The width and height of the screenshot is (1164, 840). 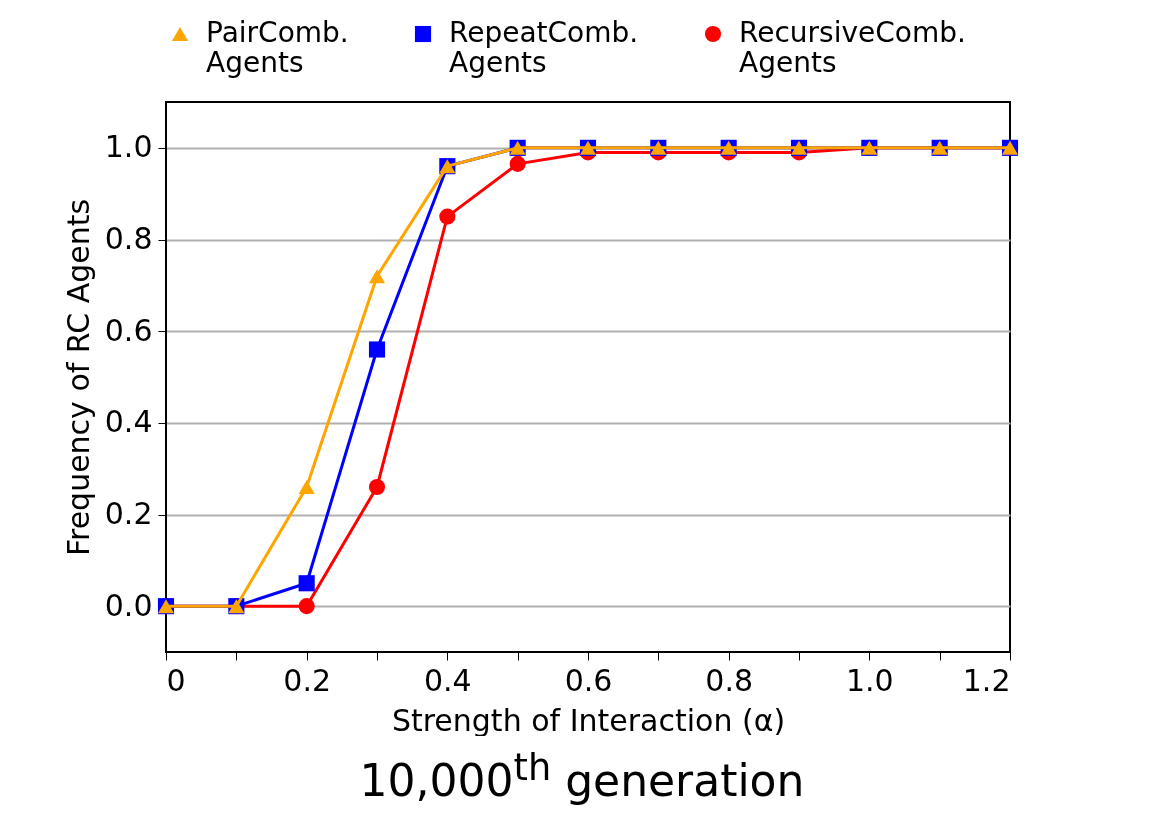 What do you see at coordinates (588, 720) in the screenshot?
I see `x-axis-title: Strength of Interaction (α)` at bounding box center [588, 720].